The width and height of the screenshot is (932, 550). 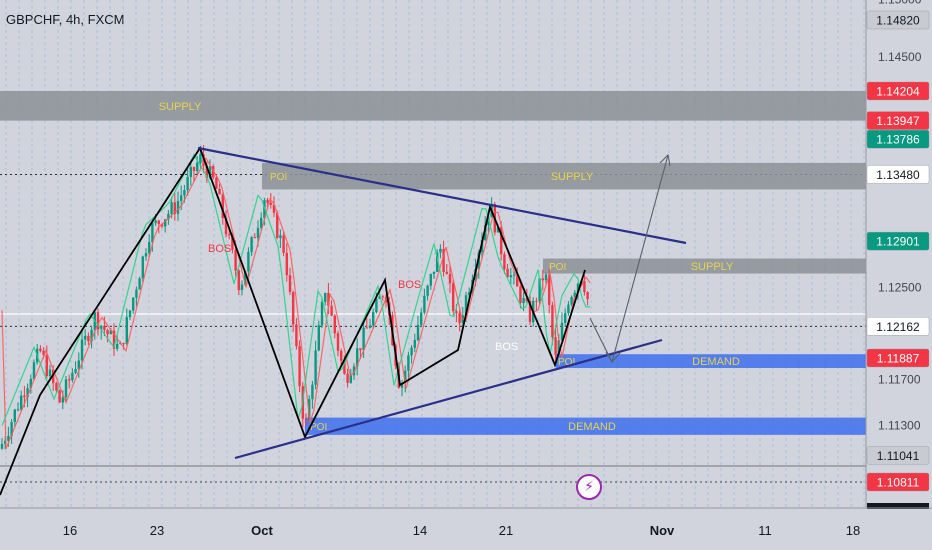 I want to click on arrow-head-icon, so click(x=665, y=160).